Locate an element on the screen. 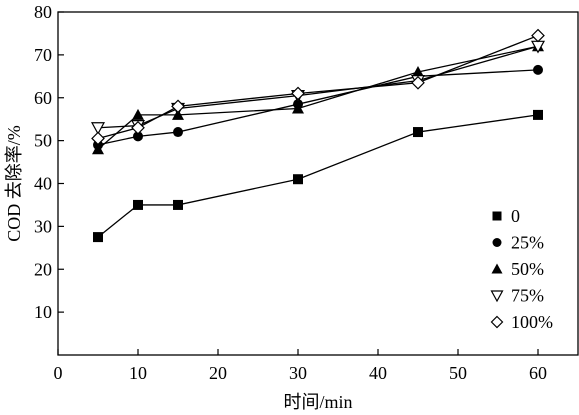  x-tick-label: 50 is located at coordinates (458, 373).